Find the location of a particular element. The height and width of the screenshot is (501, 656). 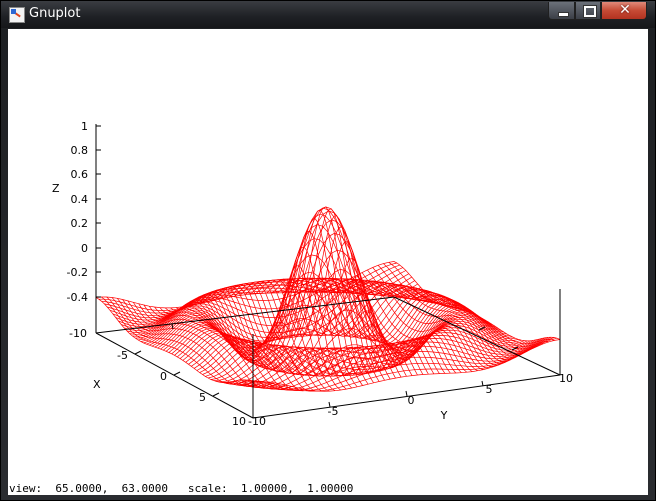

x-tick-m5-far is located at coordinates (482, 328).